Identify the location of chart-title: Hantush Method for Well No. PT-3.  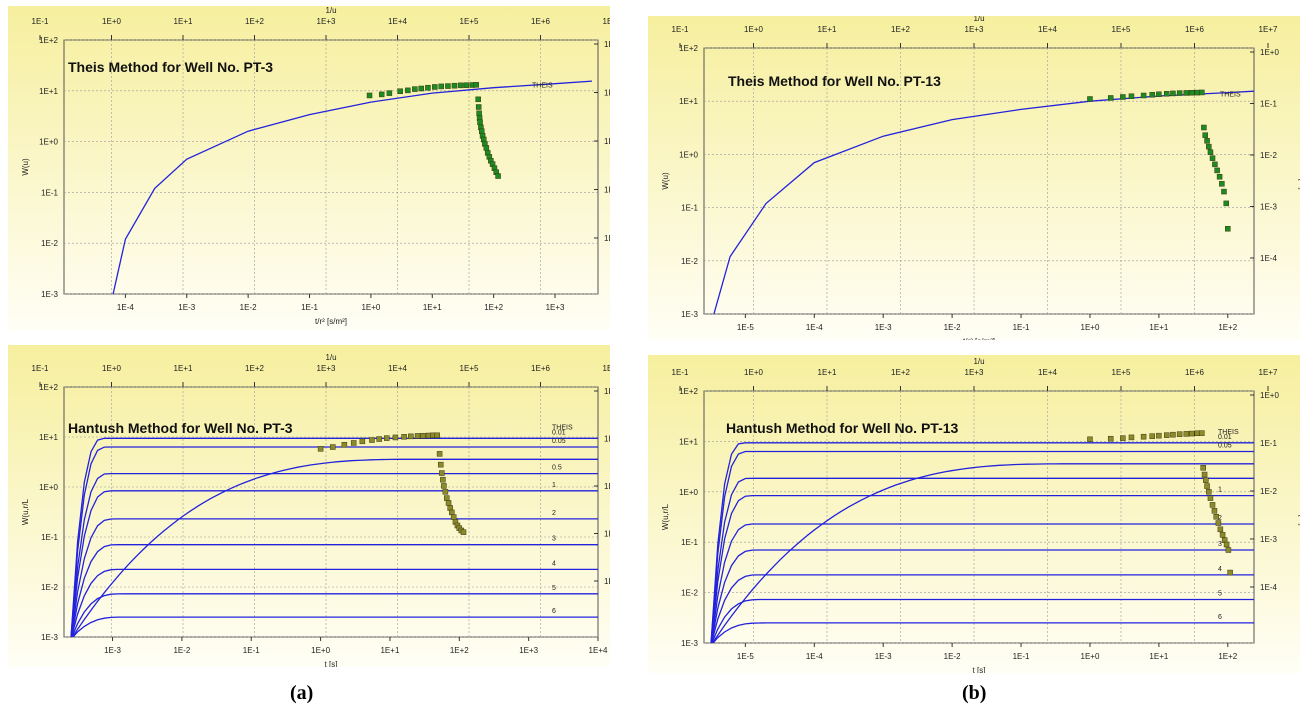
(180, 428).